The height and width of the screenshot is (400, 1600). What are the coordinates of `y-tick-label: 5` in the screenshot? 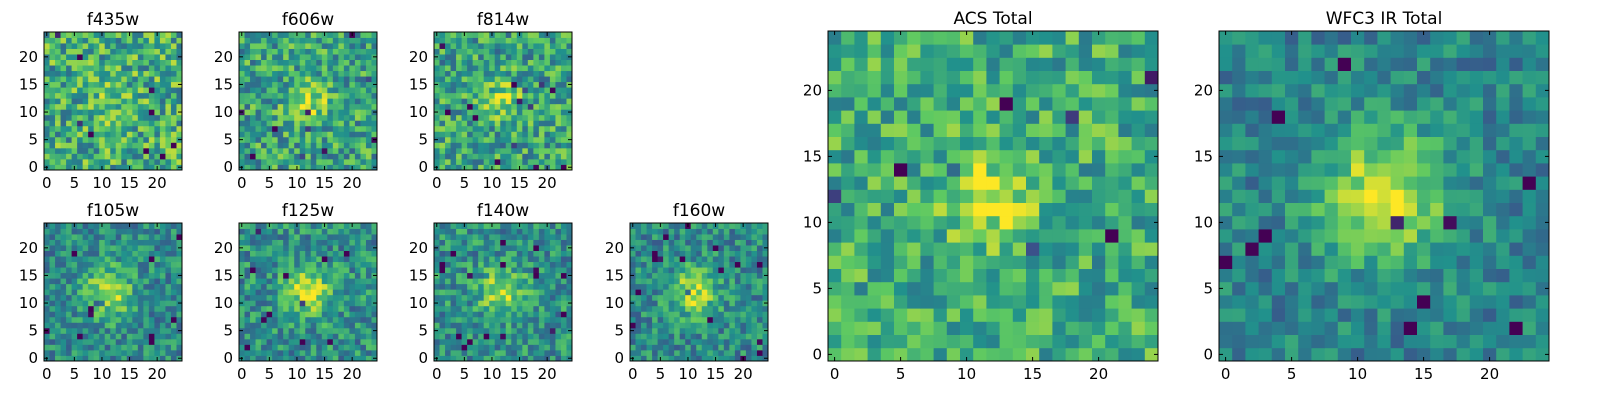 It's located at (423, 331).